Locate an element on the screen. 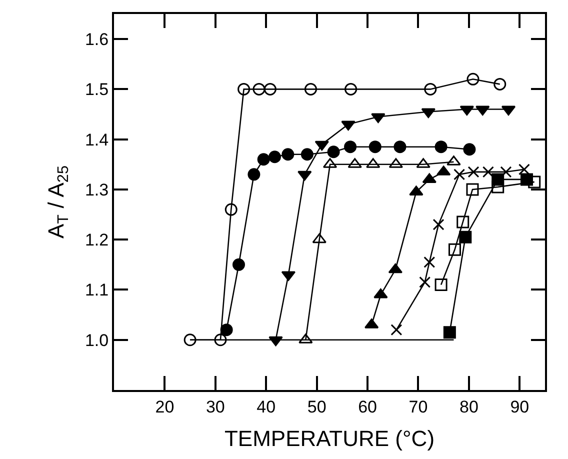  x-axis-title: TEMPERATURE (°C) is located at coordinates (329, 438).